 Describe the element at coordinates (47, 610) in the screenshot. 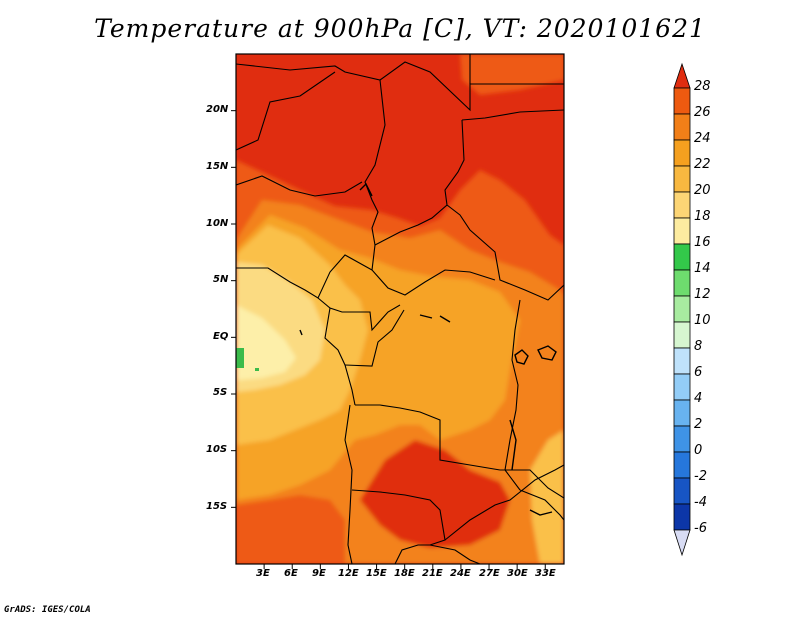

I see `grads-credit: GrADS: IGES/COLA` at that location.